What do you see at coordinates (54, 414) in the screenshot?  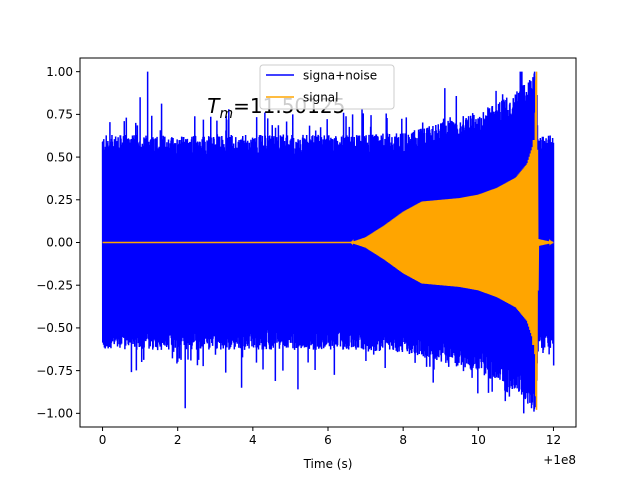 I see `y-tick-label: −1.00` at bounding box center [54, 414].